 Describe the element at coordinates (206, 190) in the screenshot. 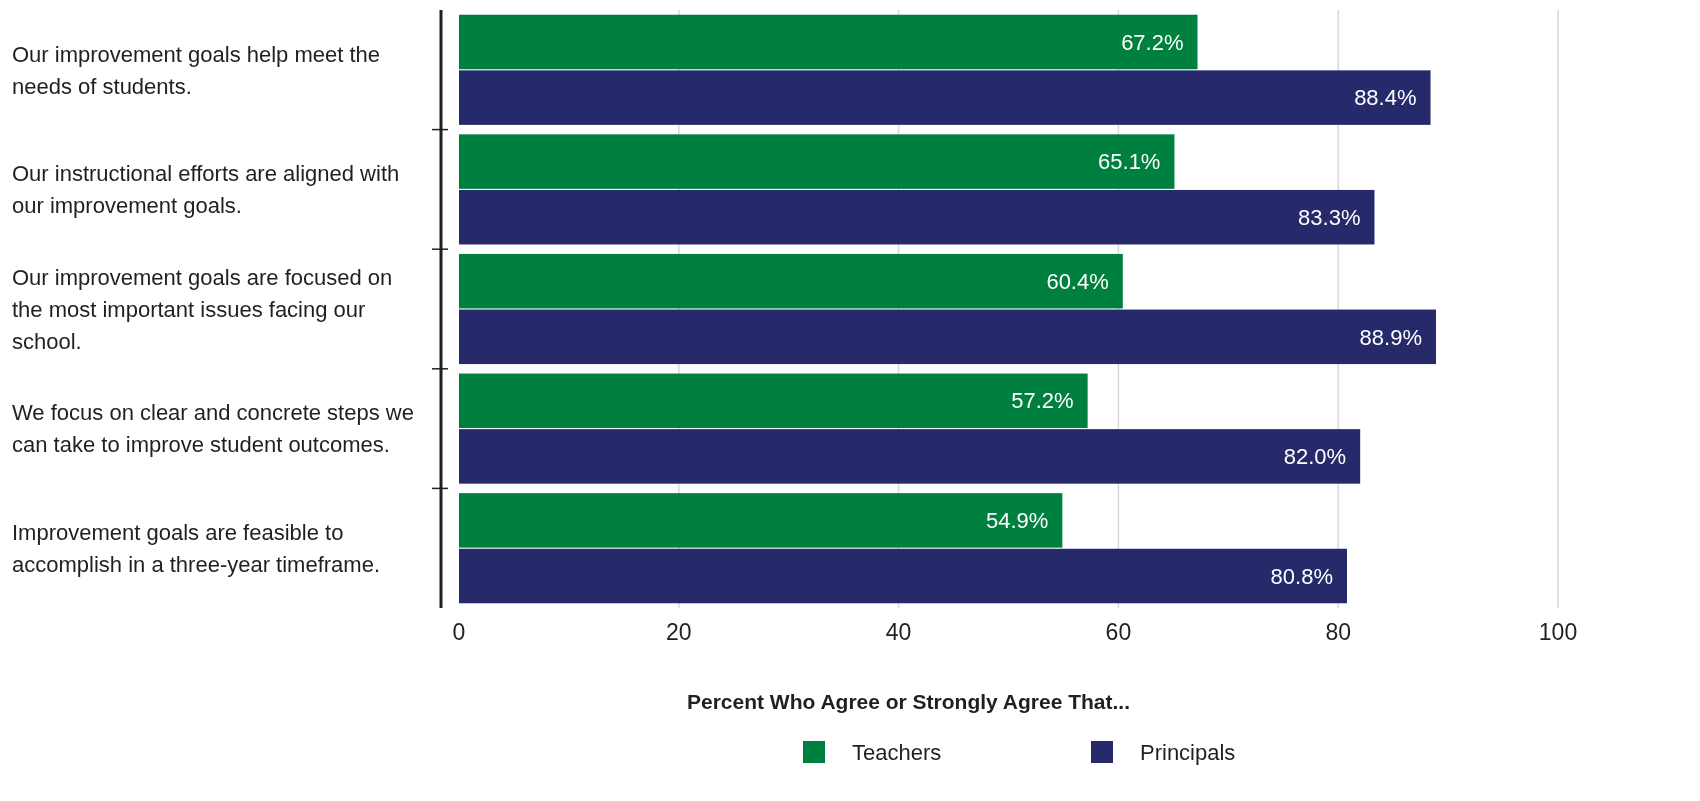

I see `y-tick-label: Our instructional efforts are aligned with our improvement goals.` at that location.